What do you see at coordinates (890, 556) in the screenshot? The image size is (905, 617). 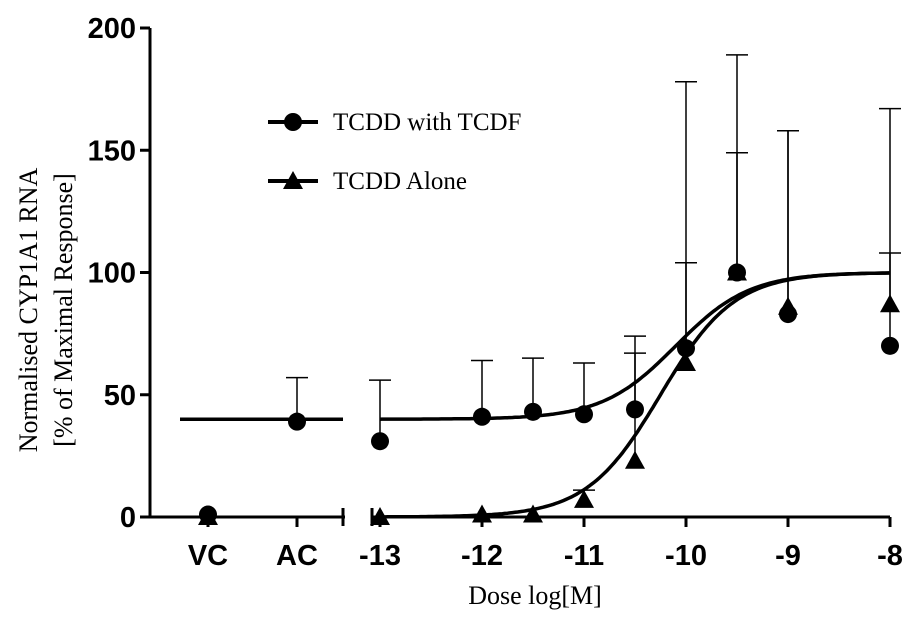 I see `x-tick-label: -8` at bounding box center [890, 556].